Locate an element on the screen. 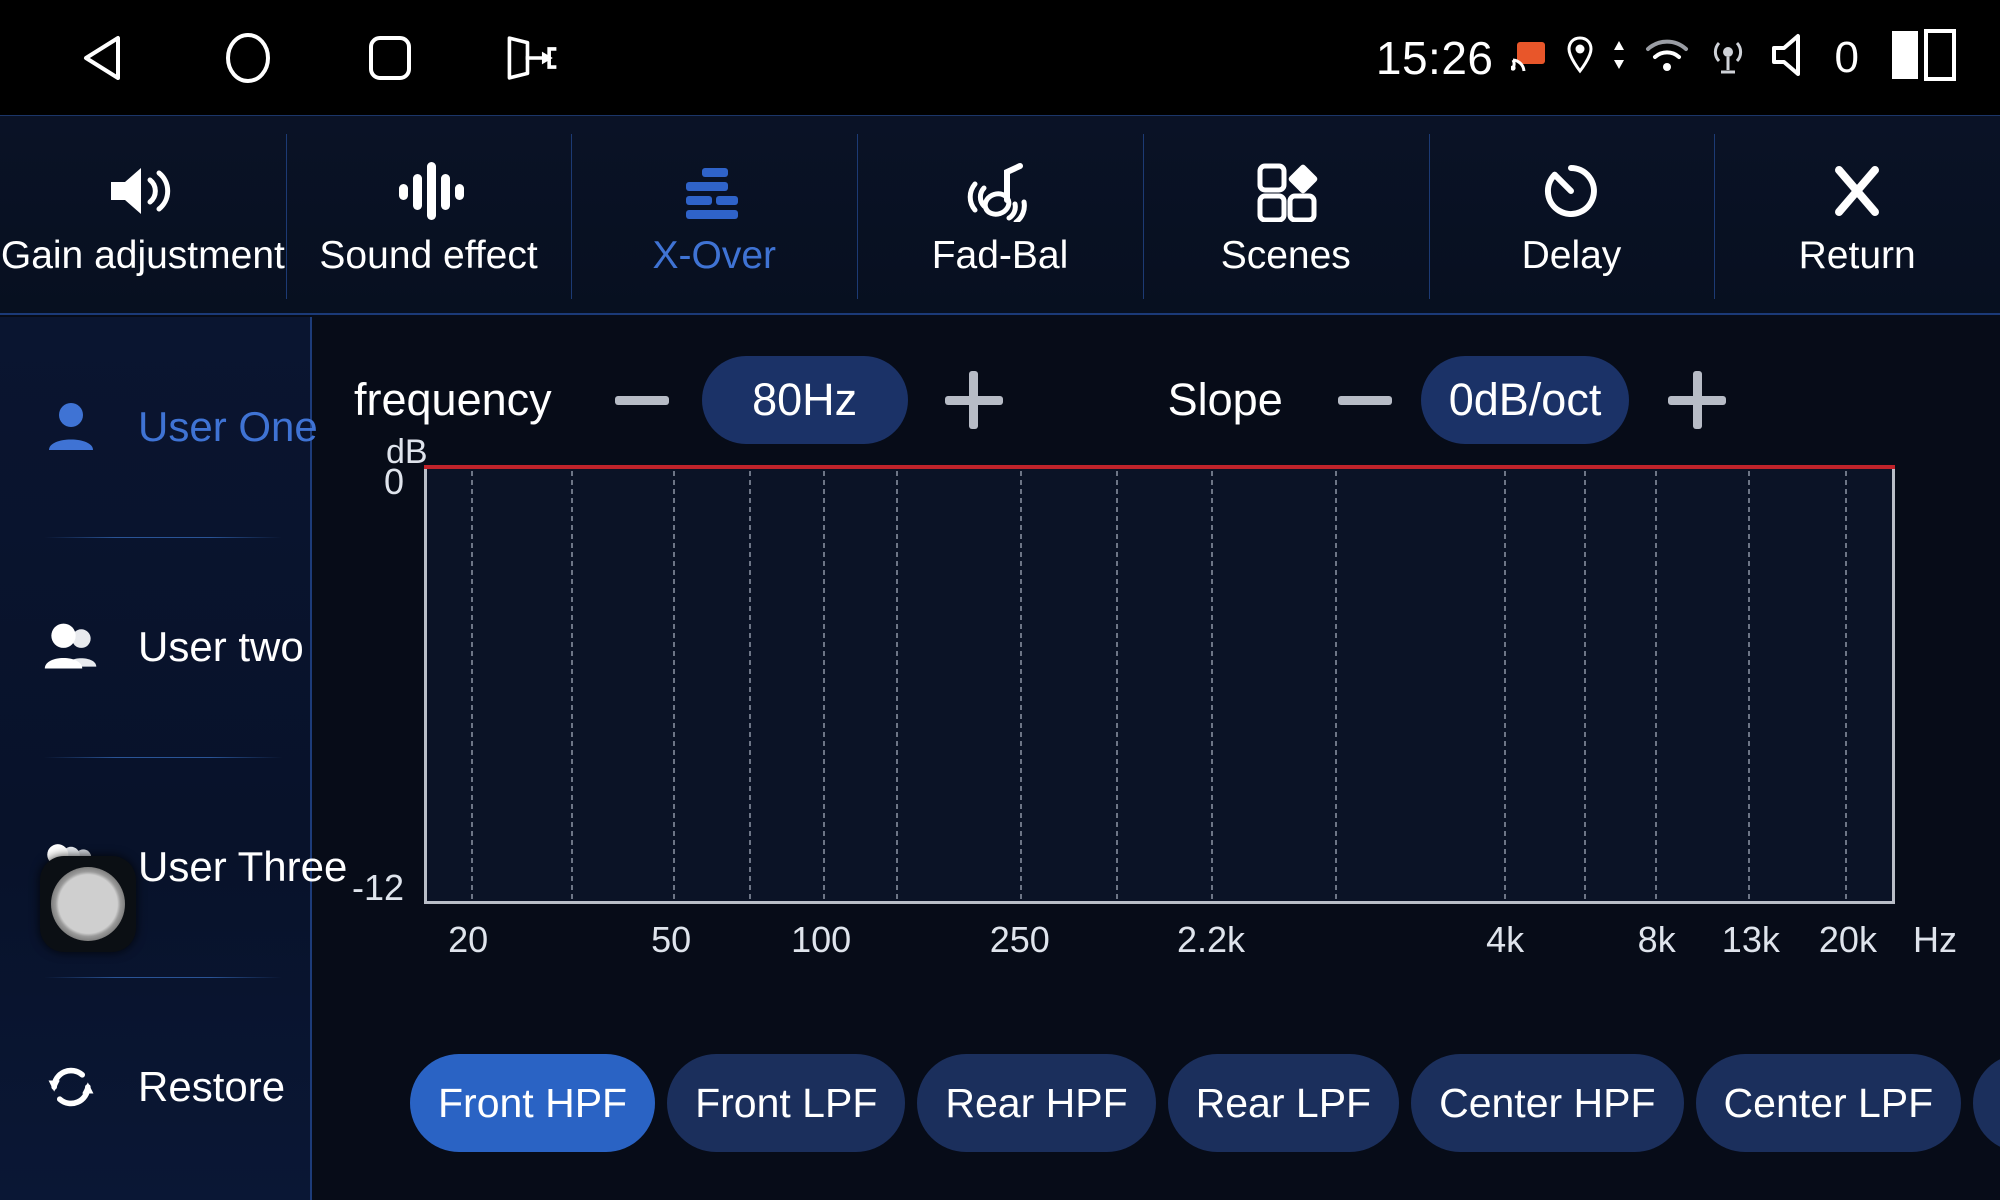 The height and width of the screenshot is (1200, 2000). transfer-arrows-icon is located at coordinates (1619, 57).